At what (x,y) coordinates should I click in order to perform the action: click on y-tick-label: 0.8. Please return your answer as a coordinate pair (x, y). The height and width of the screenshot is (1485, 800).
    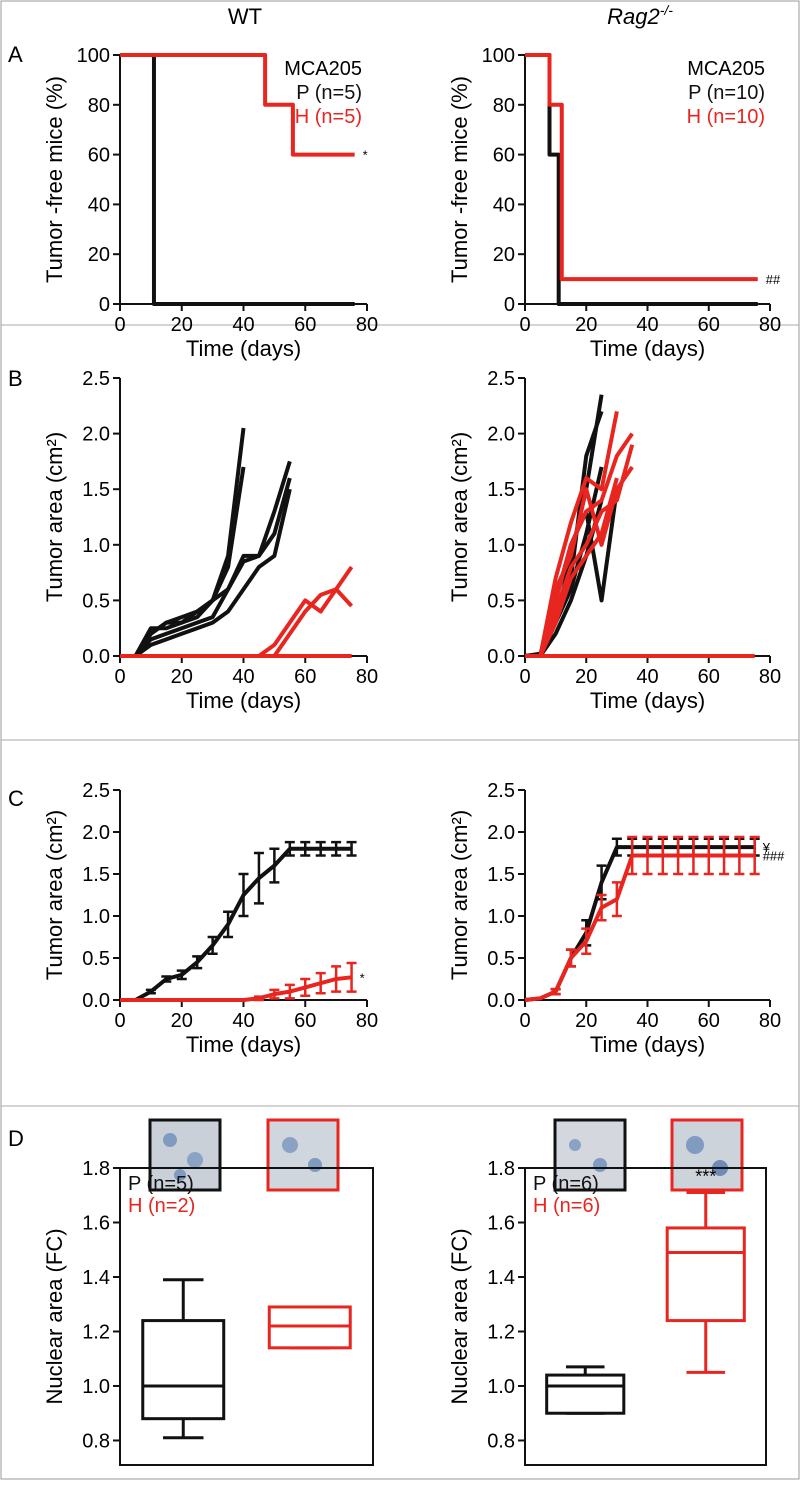
    Looking at the image, I should click on (96, 1441).